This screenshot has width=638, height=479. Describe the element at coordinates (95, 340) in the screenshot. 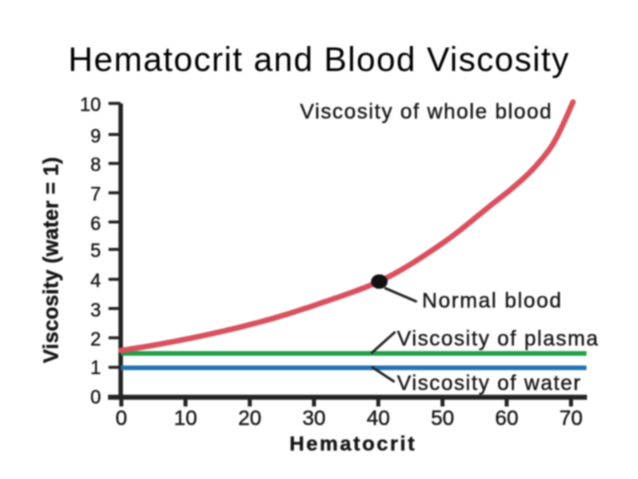

I see `svg-text: 2` at that location.